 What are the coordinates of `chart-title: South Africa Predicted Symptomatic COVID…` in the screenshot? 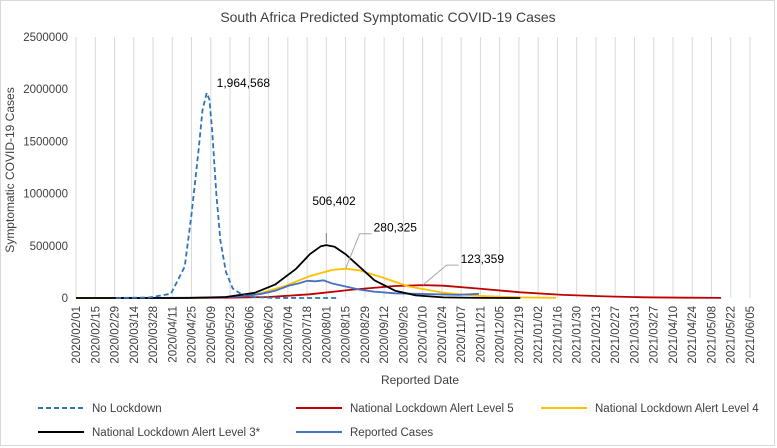 It's located at (387, 17).